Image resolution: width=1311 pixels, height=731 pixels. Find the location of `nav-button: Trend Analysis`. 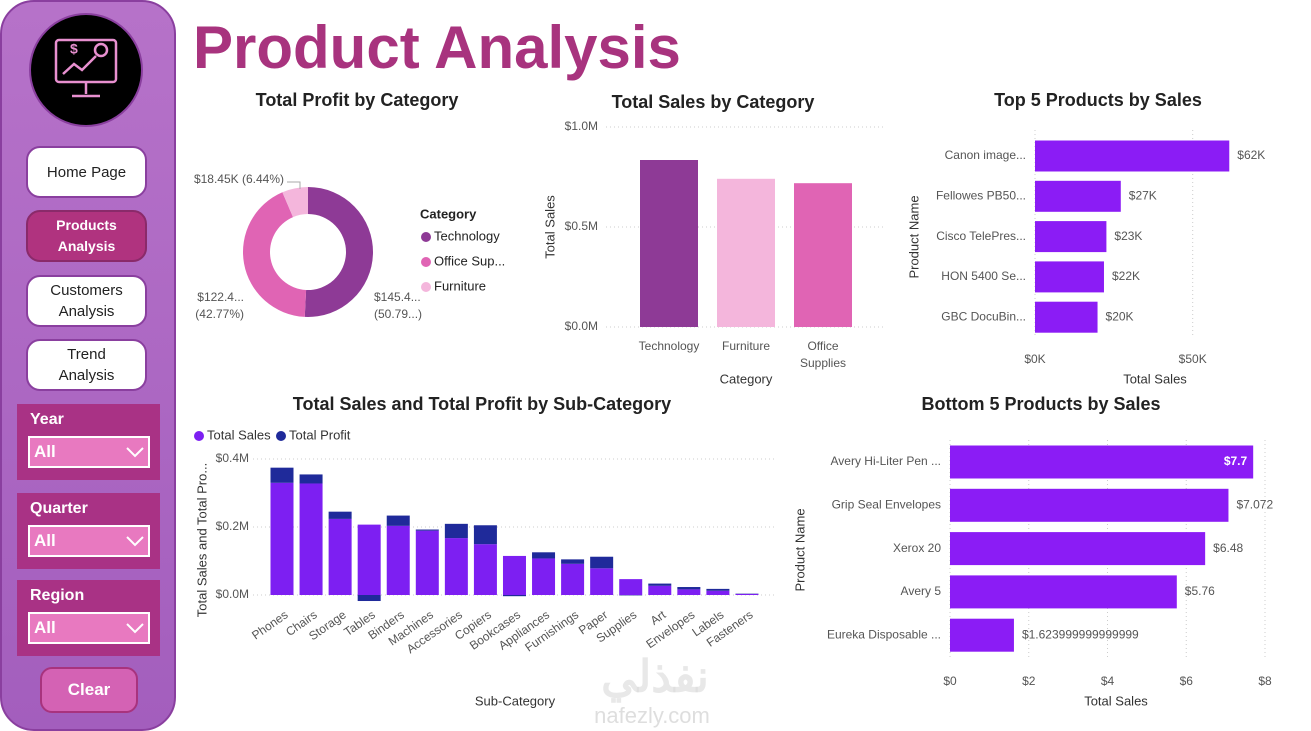

nav-button: Trend Analysis is located at coordinates (86, 365).